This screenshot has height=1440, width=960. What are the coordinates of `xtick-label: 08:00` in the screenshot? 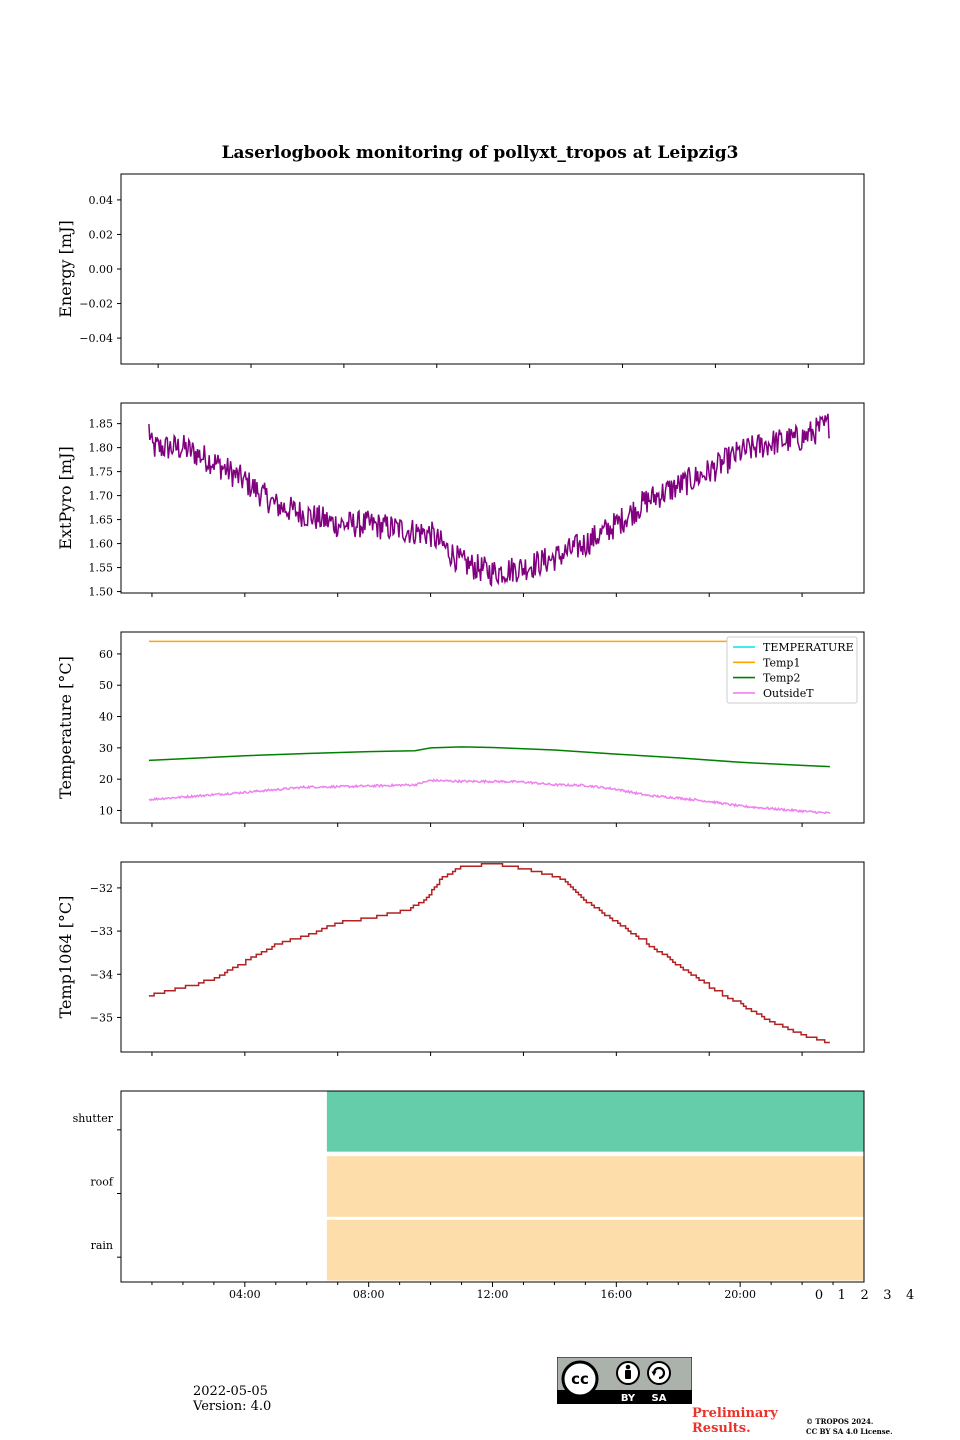 It's located at (369, 1294).